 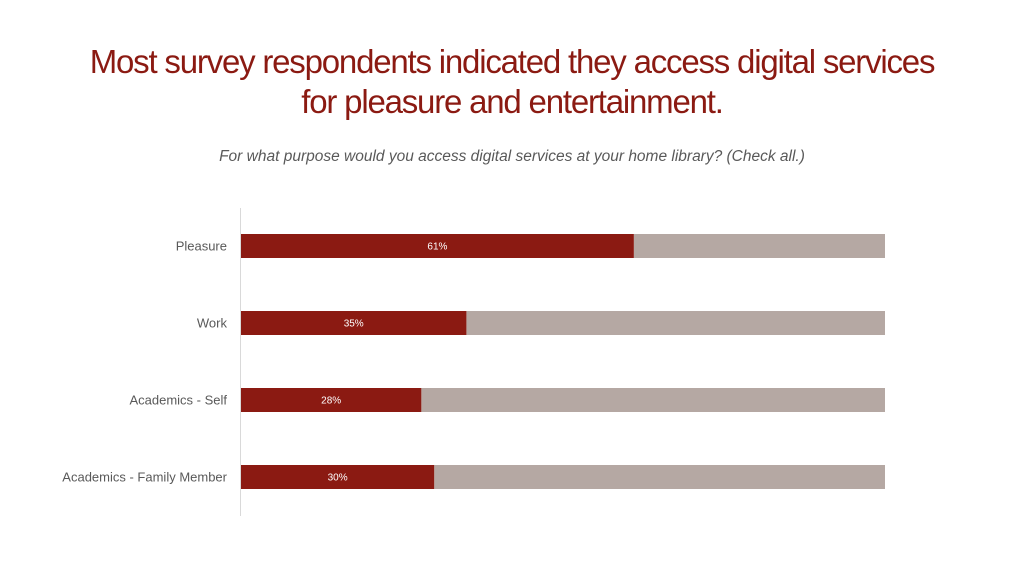 What do you see at coordinates (653, 400) in the screenshot?
I see `bar-remainder-academics-self` at bounding box center [653, 400].